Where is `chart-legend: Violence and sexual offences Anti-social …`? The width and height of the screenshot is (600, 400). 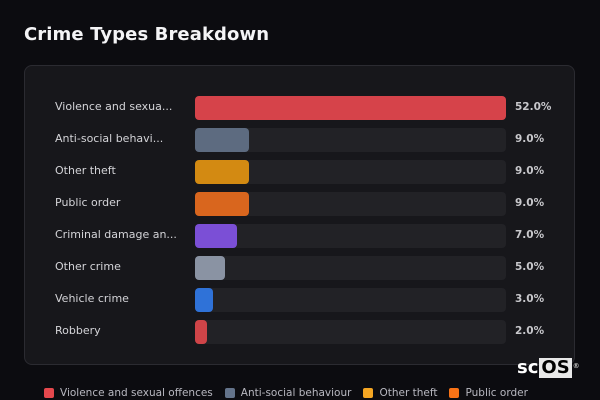 chart-legend: Violence and sexual offences Anti-social … is located at coordinates (292, 393).